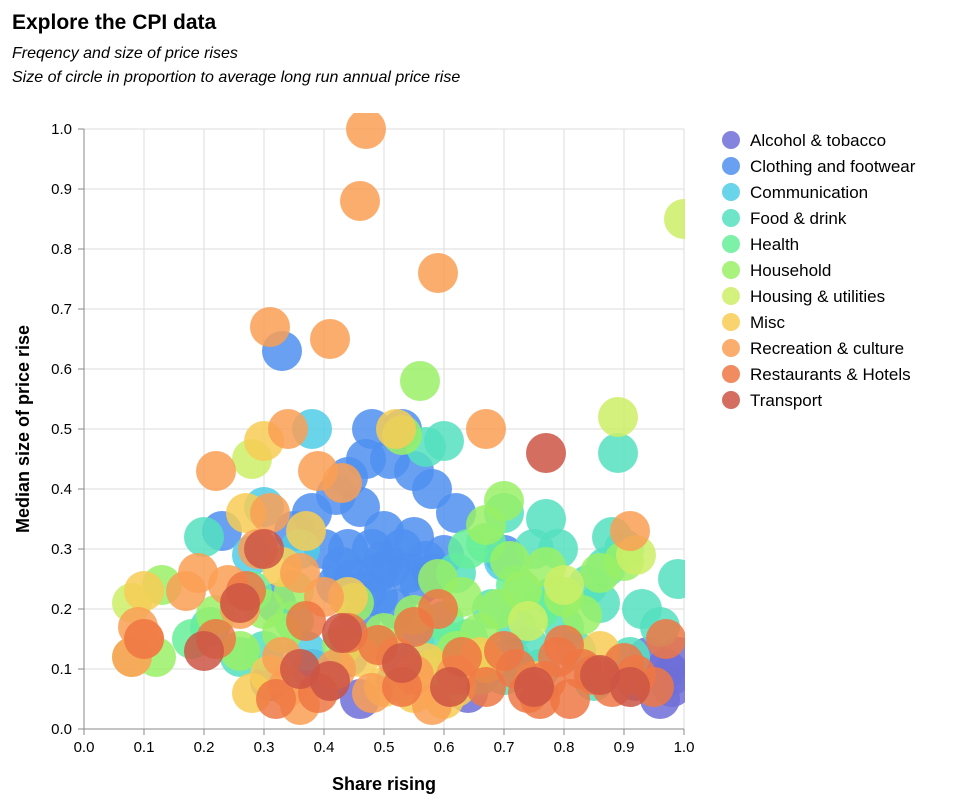  I want to click on x-tick-label: 0.4, so click(324, 747).